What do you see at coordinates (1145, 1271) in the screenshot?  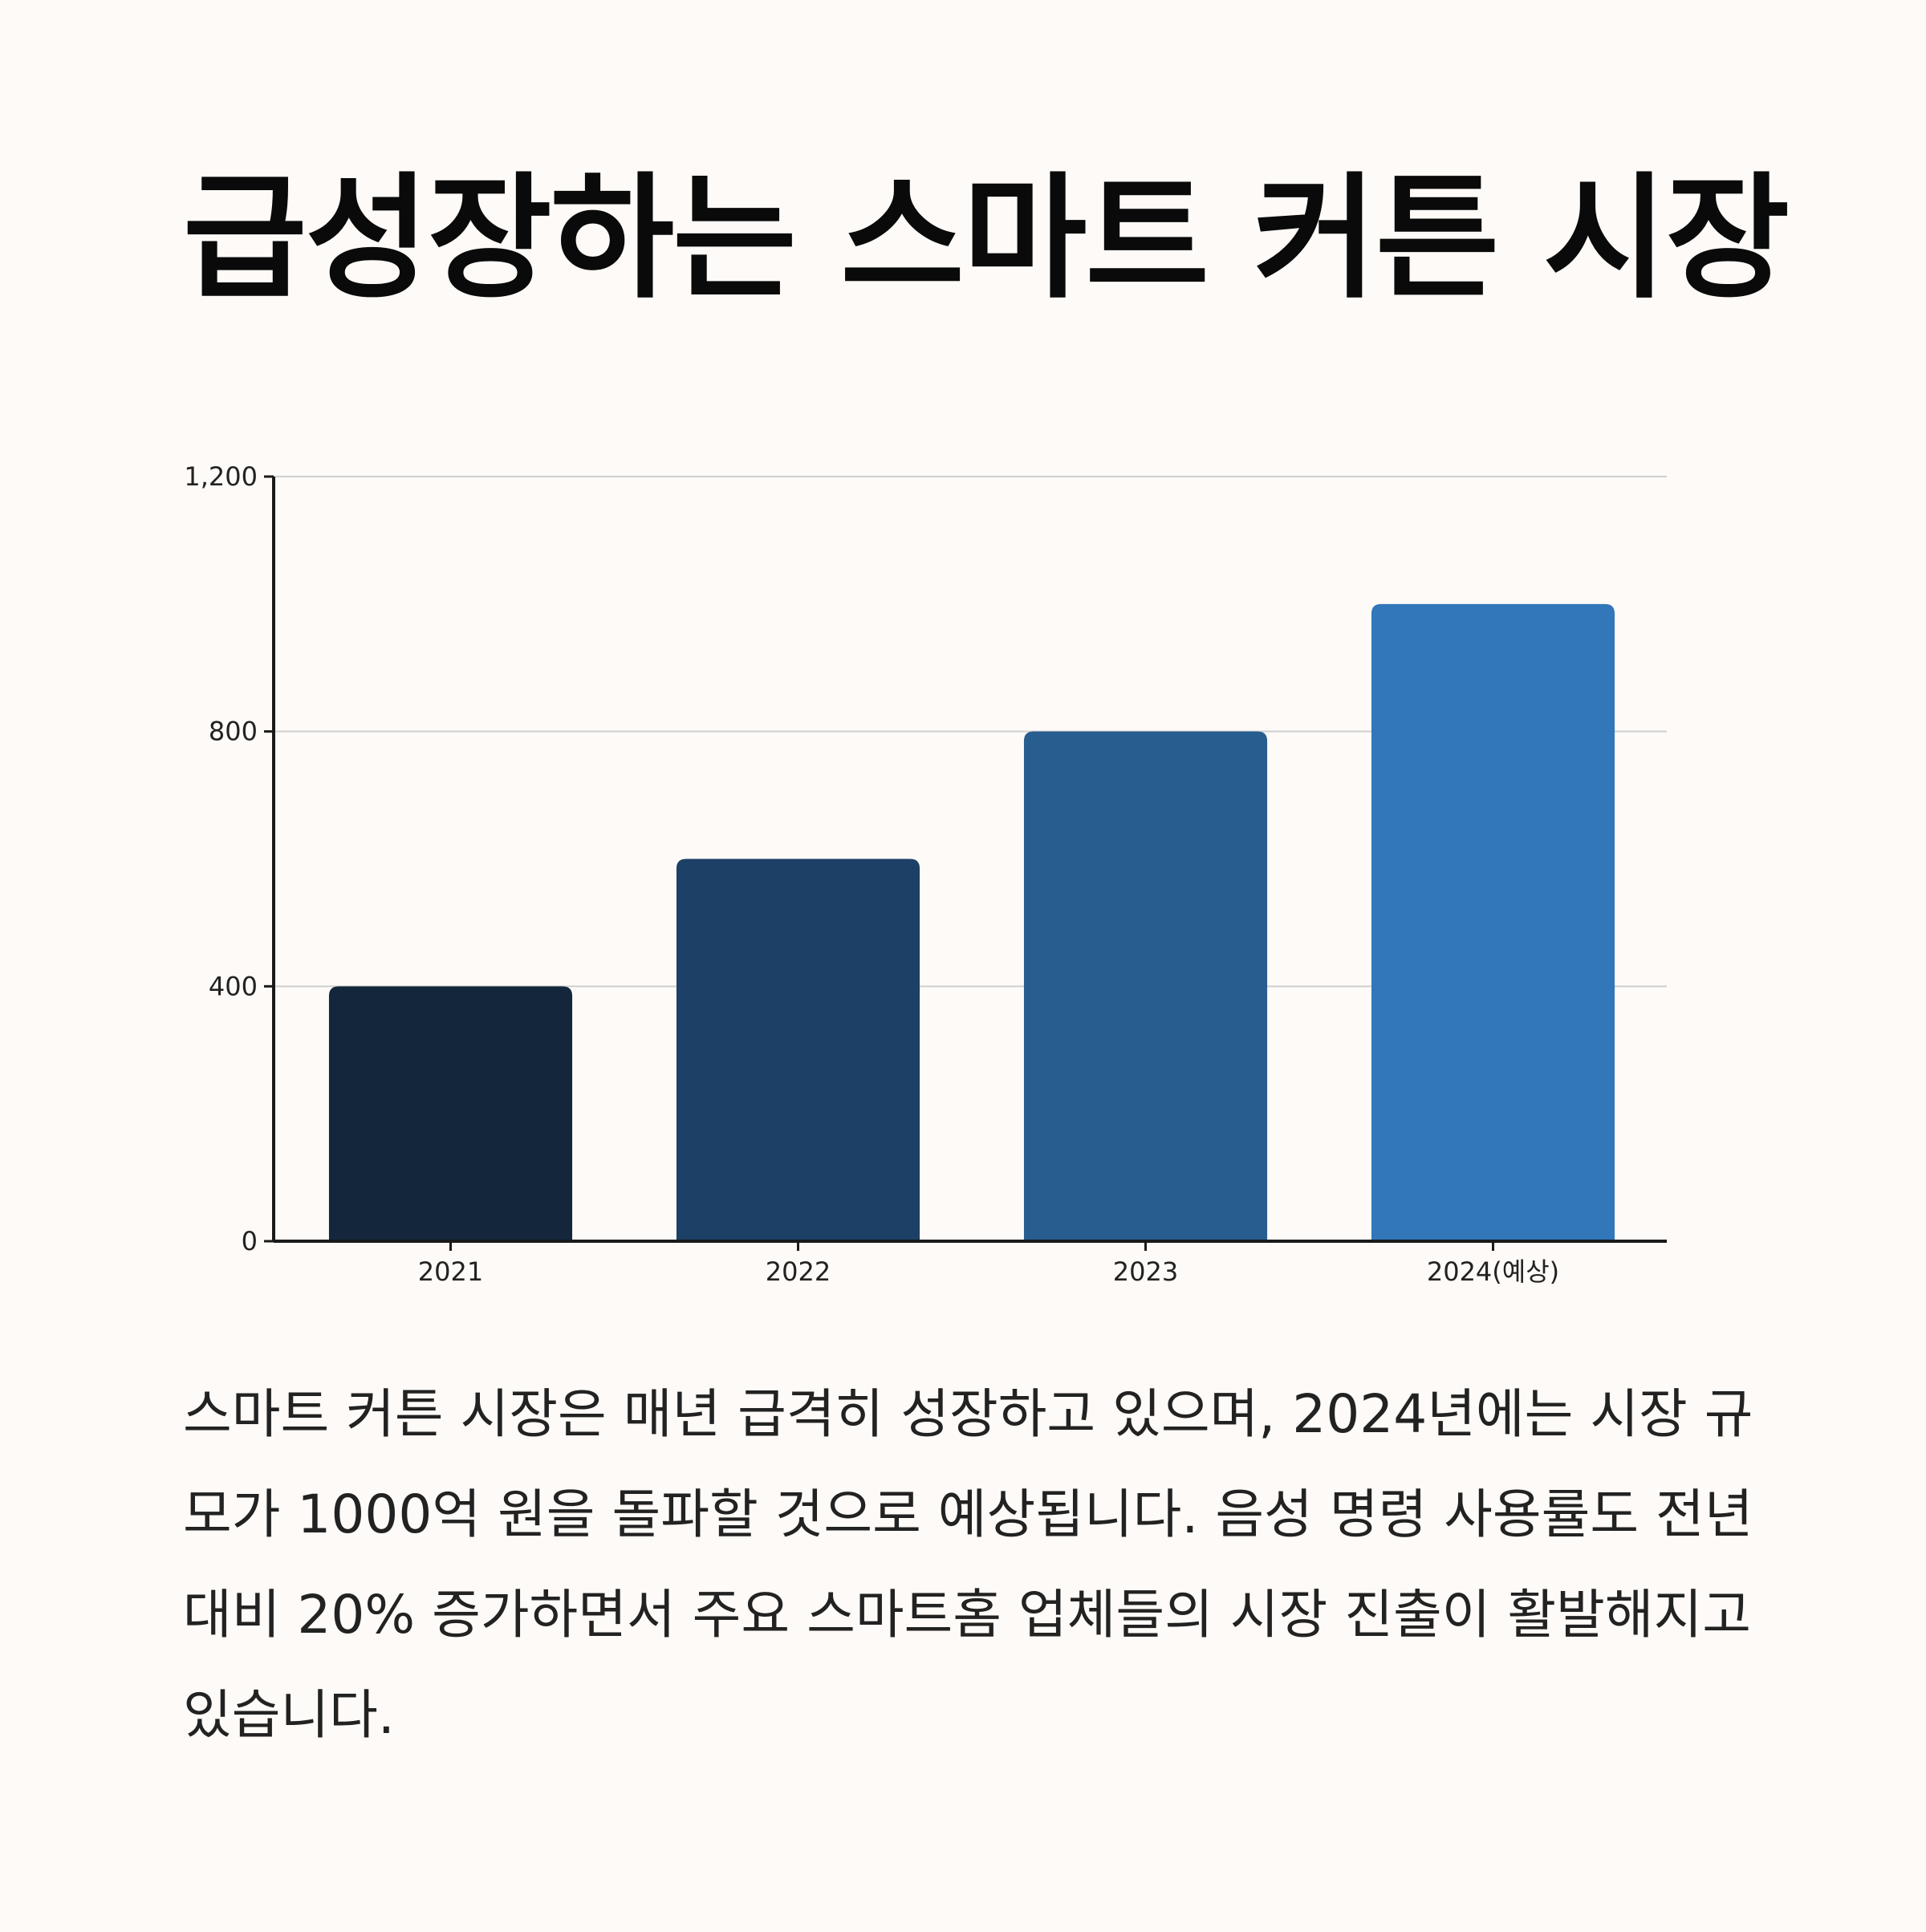 I see `x-tick-label: 2023` at bounding box center [1145, 1271].